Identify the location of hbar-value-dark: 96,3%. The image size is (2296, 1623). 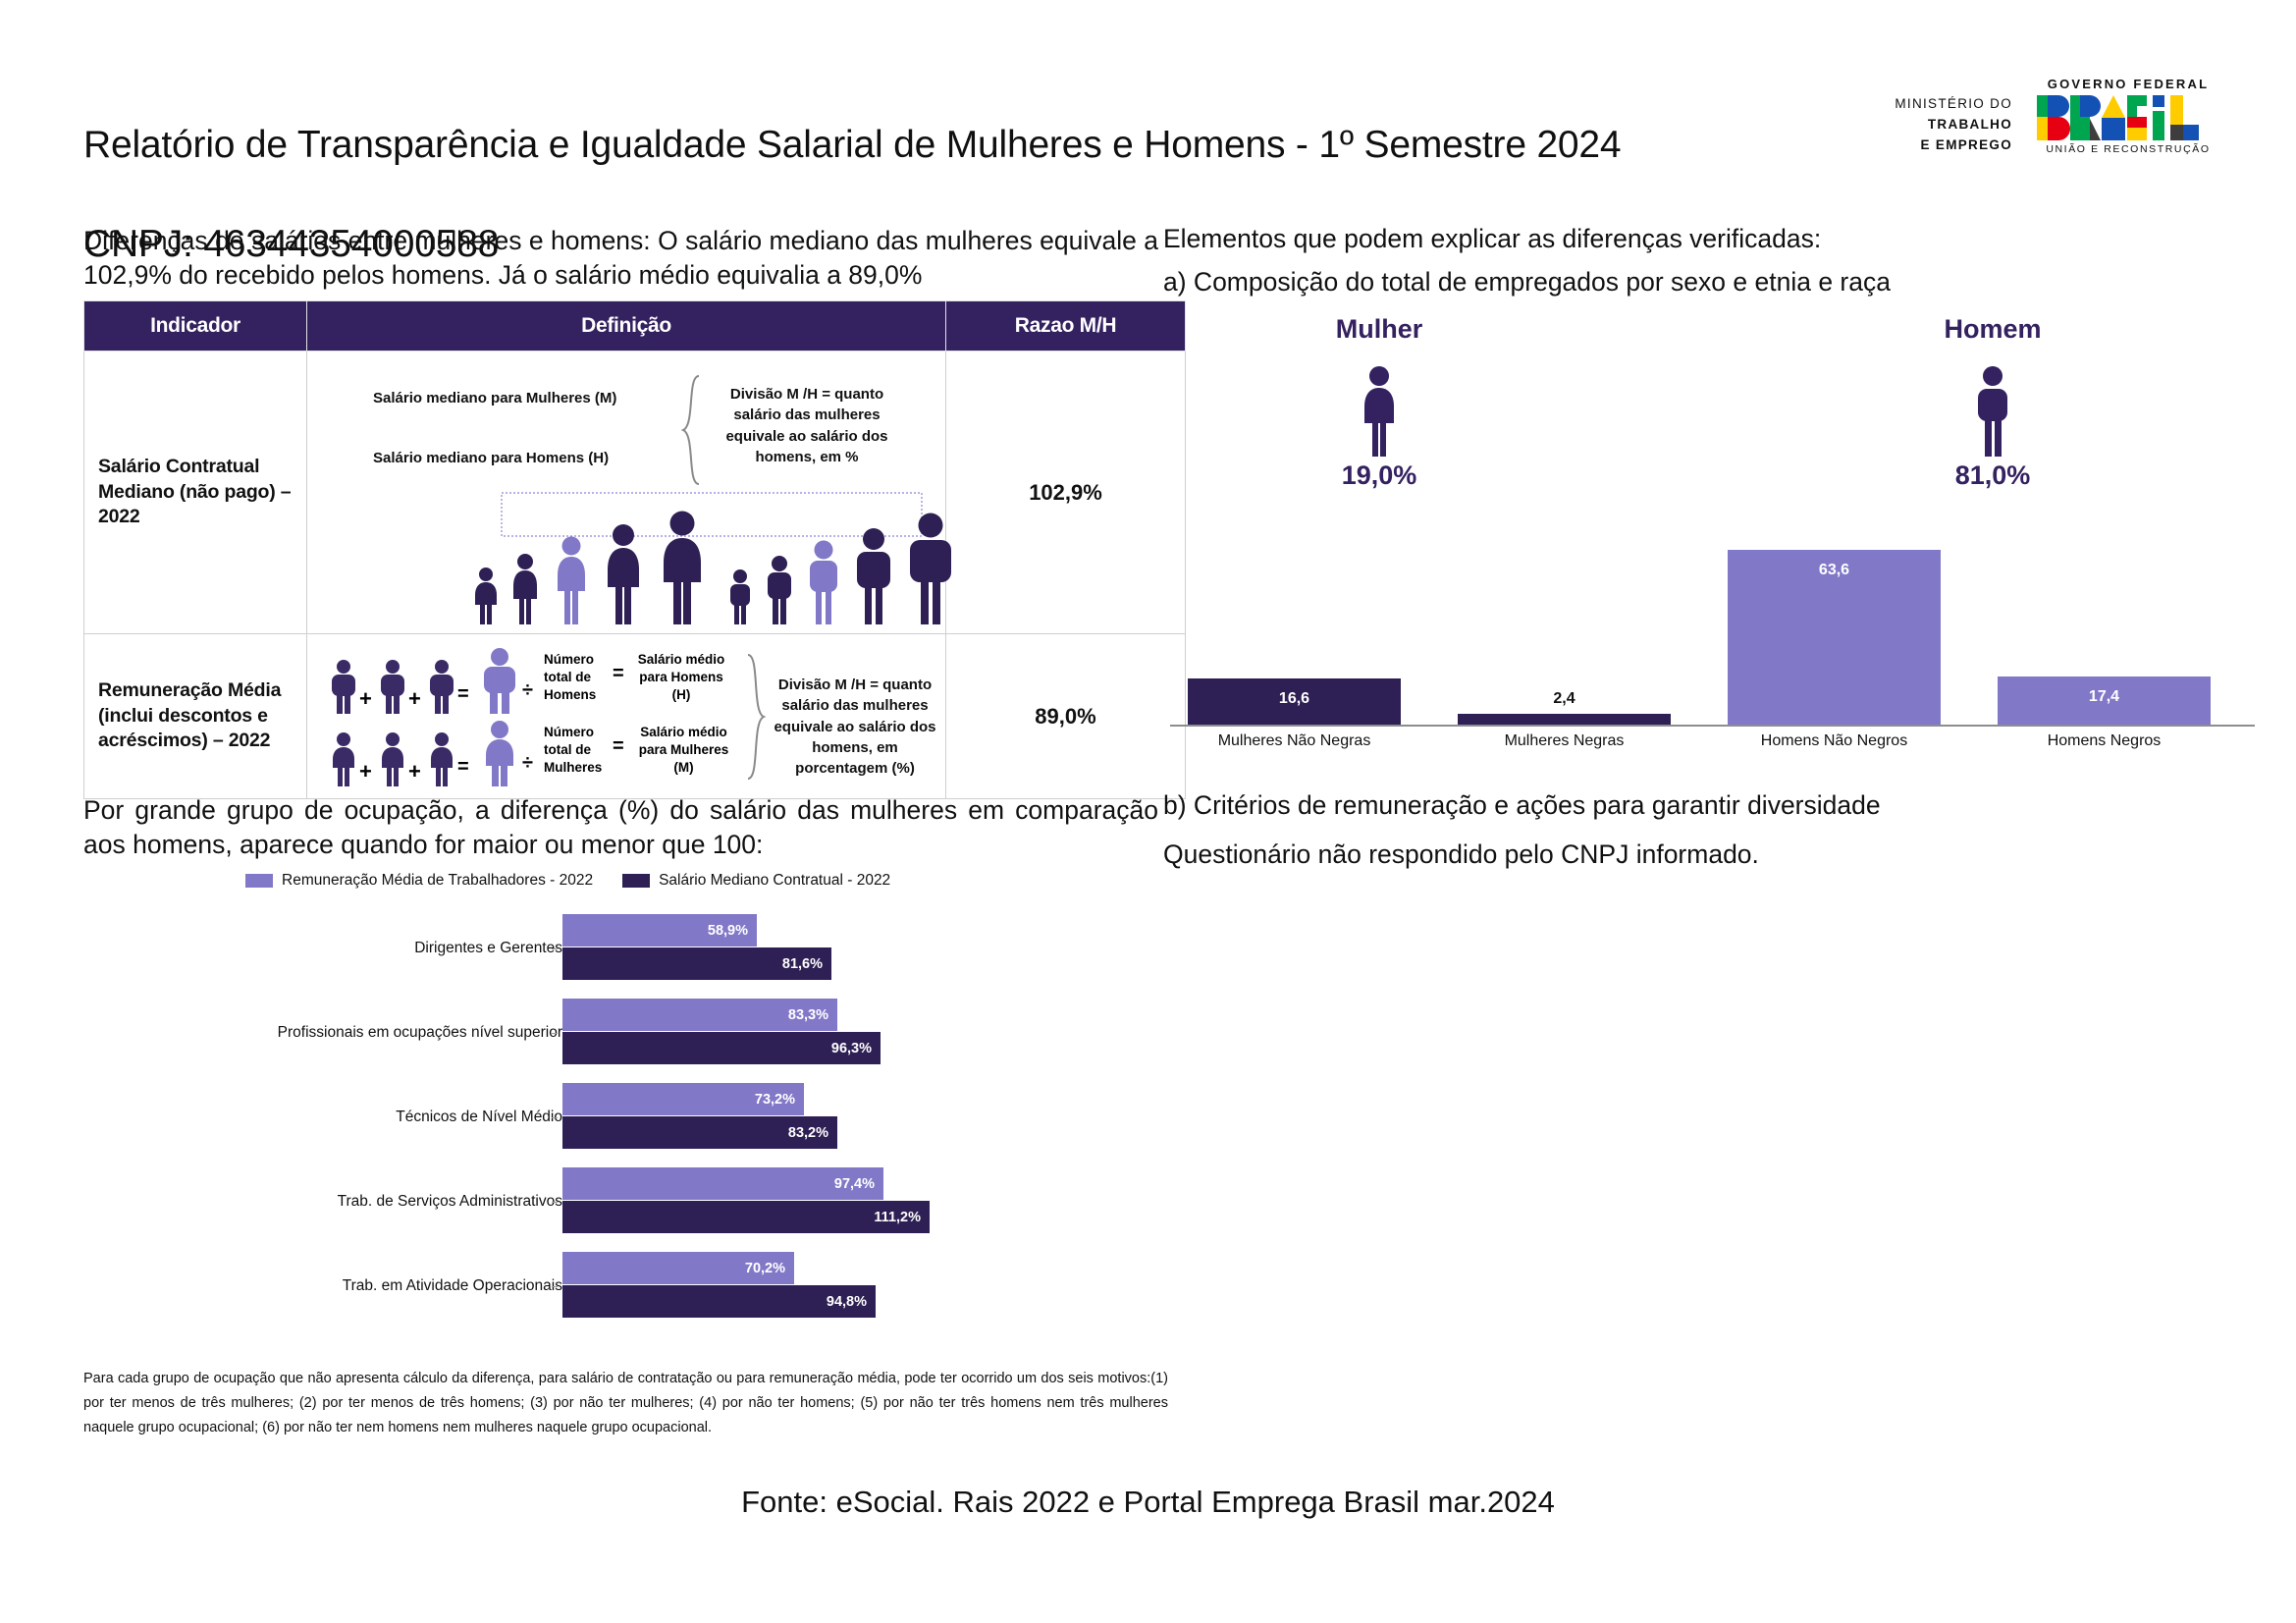
(851, 1048).